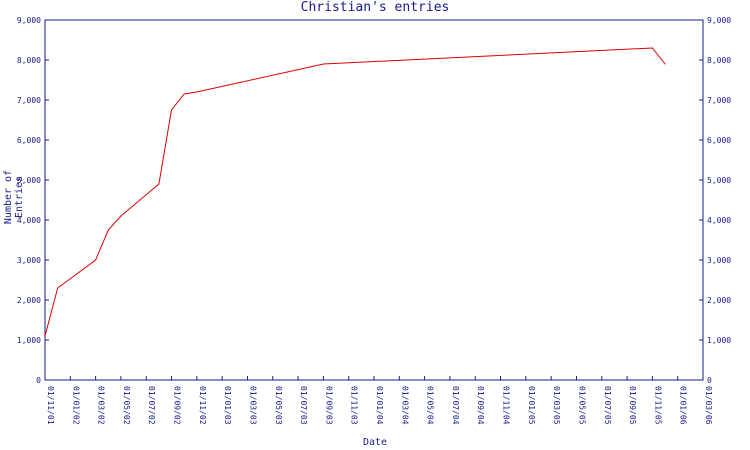 This screenshot has height=450, width=750. Describe the element at coordinates (29, 100) in the screenshot. I see `y-tick-label-left: 7,000` at that location.